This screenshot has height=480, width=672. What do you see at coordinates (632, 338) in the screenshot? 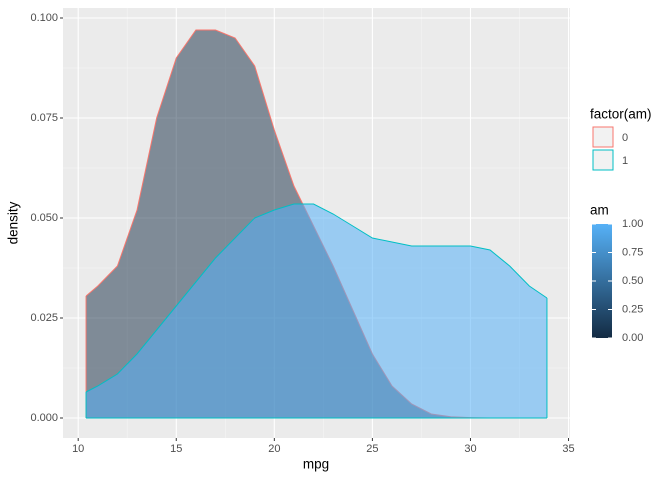
I see `colorbar-label: 0.00` at bounding box center [632, 338].